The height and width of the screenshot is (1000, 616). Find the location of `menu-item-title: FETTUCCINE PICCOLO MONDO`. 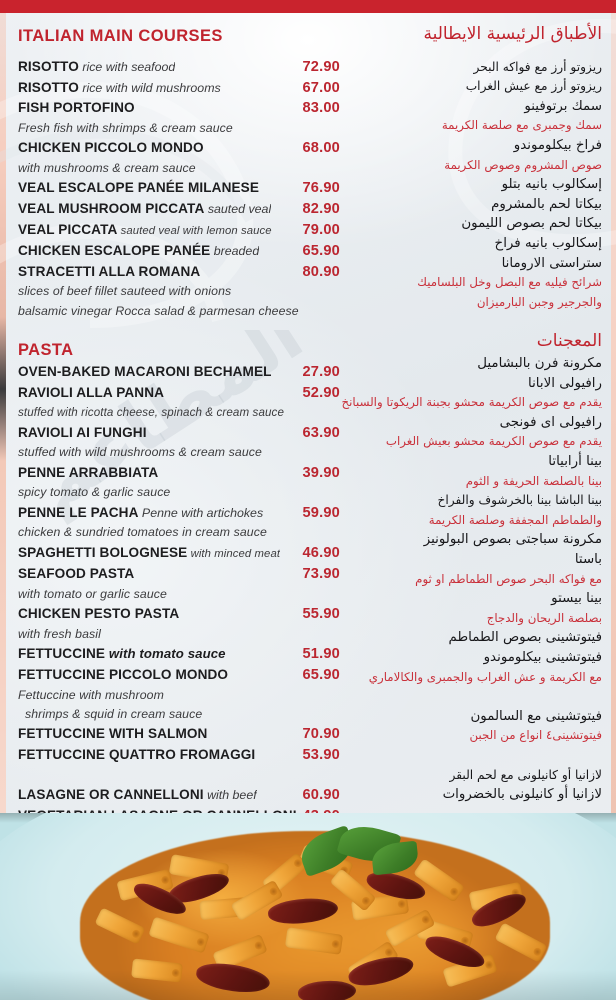

menu-item-title: FETTUCCINE PICCOLO MONDO is located at coordinates (123, 675).